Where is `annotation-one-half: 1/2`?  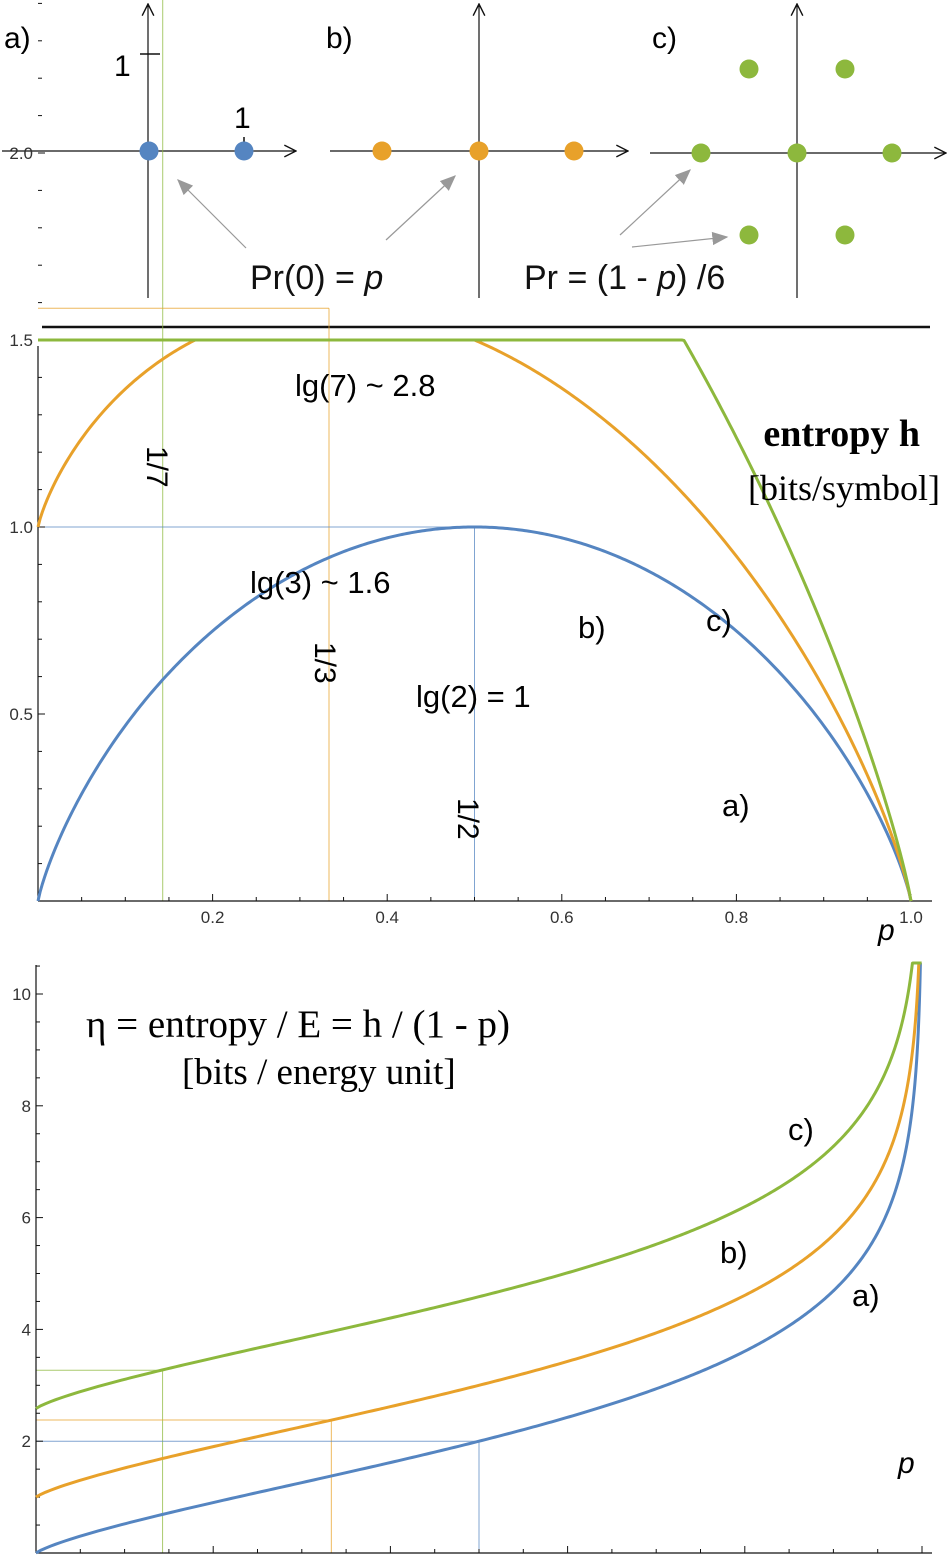 annotation-one-half: 1/2 is located at coordinates (467, 819).